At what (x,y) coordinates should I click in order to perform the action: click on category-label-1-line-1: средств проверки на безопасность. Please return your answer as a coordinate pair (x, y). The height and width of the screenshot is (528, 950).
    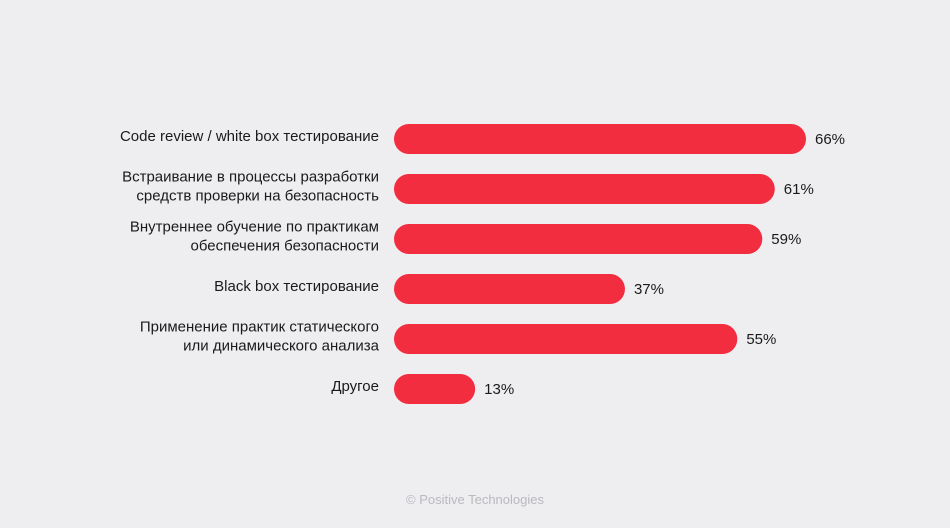
    Looking at the image, I should click on (257, 196).